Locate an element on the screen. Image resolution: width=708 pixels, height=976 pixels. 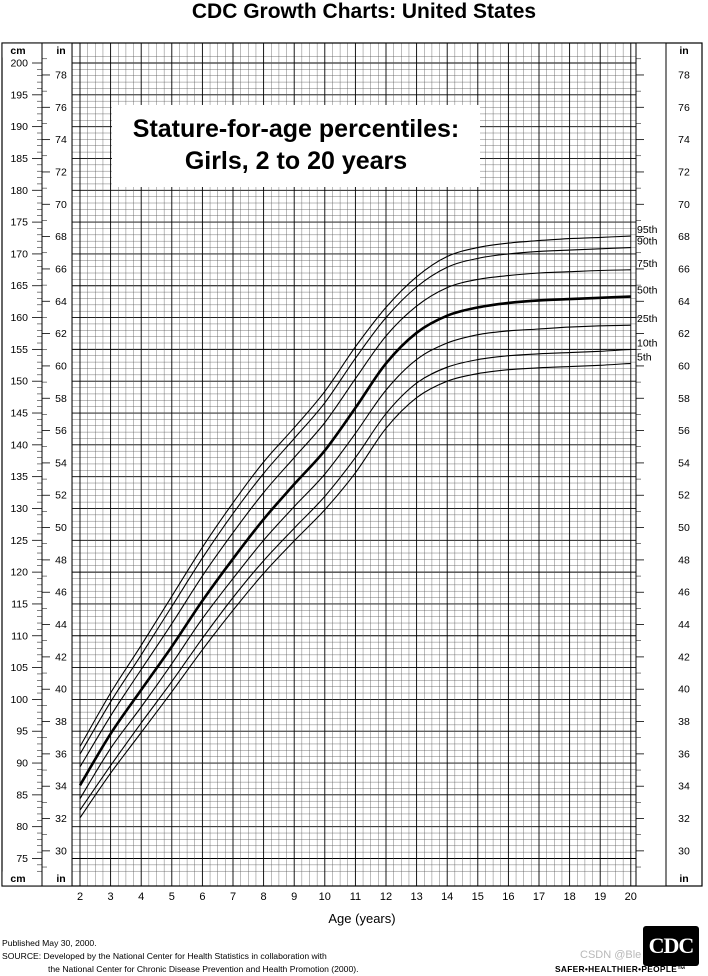
tick-label-in-left: 46 is located at coordinates (61, 593).